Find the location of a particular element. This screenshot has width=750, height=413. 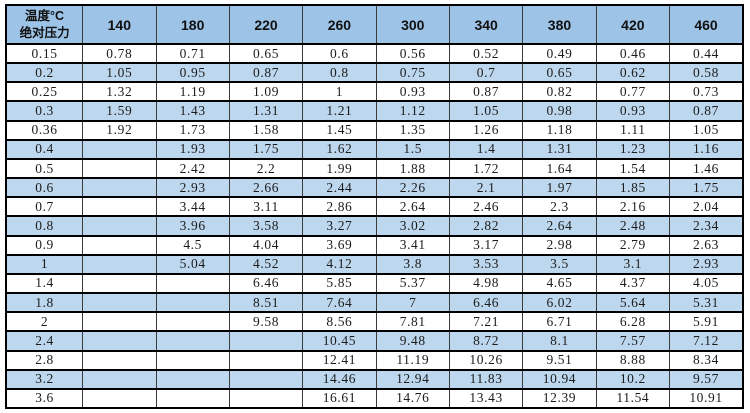

value-cell: 9.51 is located at coordinates (559, 360).